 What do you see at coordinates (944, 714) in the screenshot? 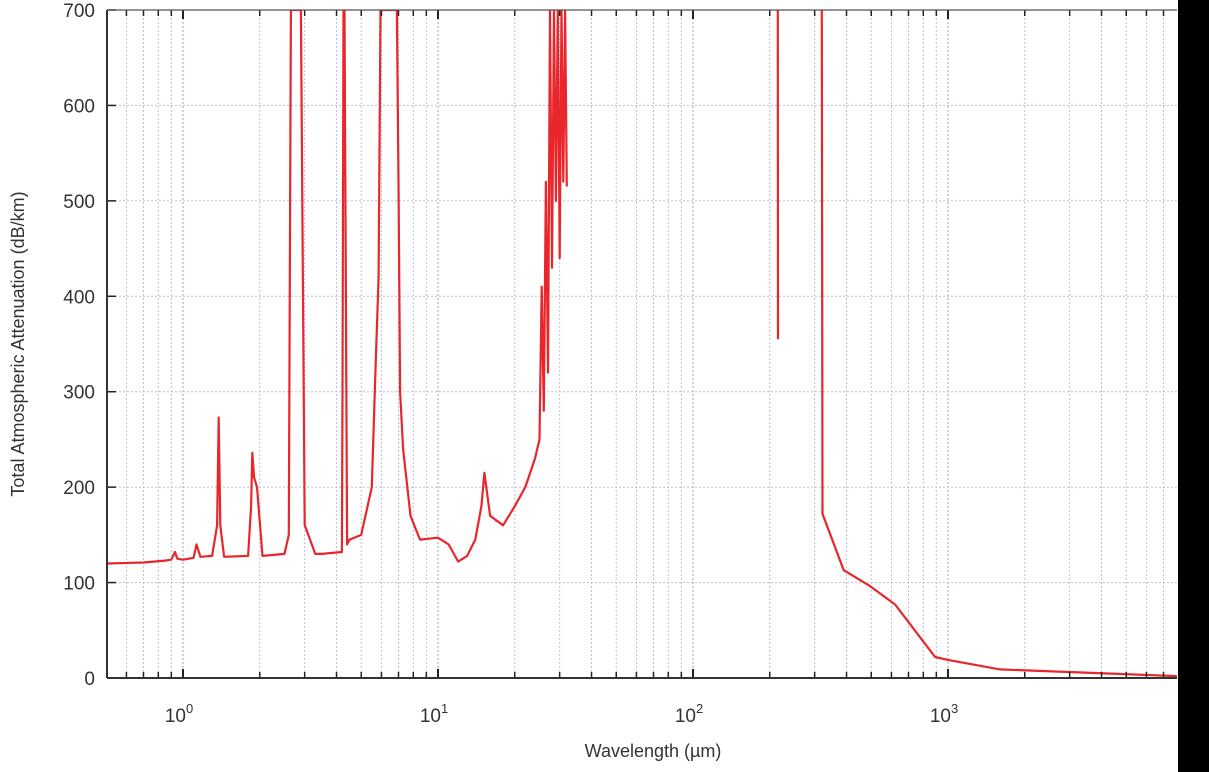
I see `x-tick-label: 10³` at bounding box center [944, 714].